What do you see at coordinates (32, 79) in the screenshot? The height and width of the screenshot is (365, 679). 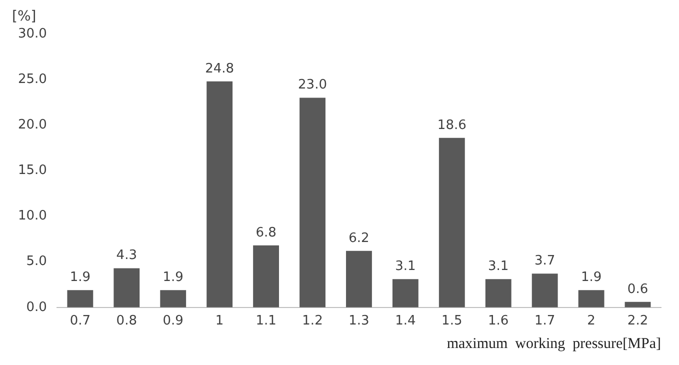 I see `y-tick-label: 25.0` at bounding box center [32, 79].